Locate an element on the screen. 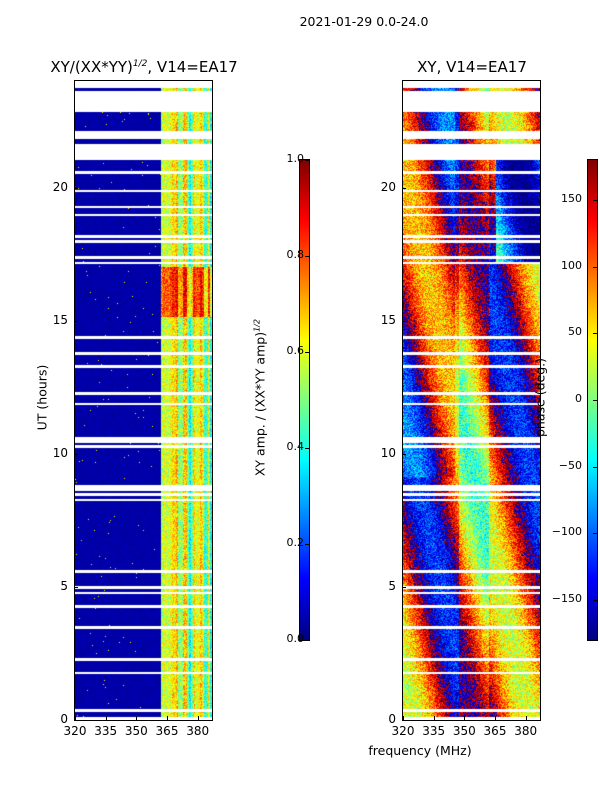 This screenshot has height=800, width=600. colorbar-tick-label: 0.6 is located at coordinates (295, 350).